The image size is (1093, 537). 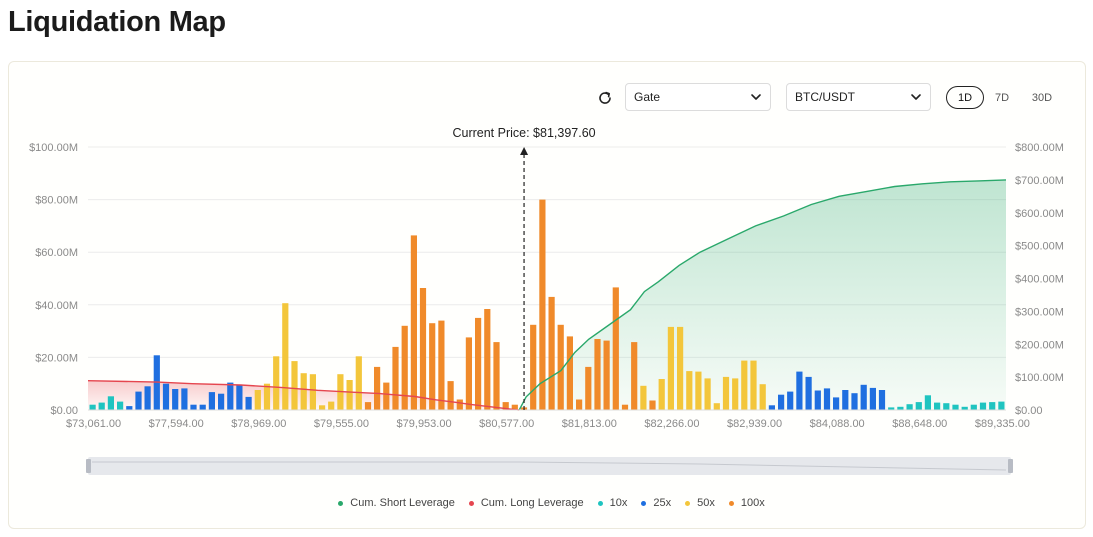 I want to click on legend-item-lev25x: 25x, so click(x=656, y=503).